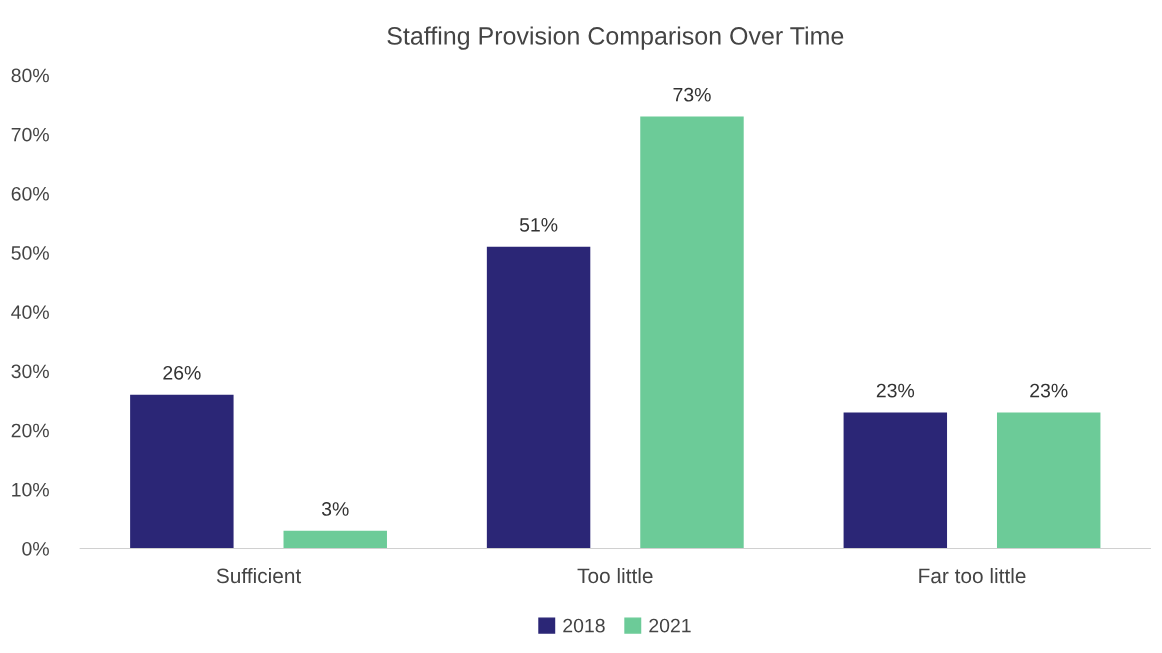 This screenshot has height=653, width=1162. What do you see at coordinates (259, 575) in the screenshot?
I see `x-tick-label: Sufficient` at bounding box center [259, 575].